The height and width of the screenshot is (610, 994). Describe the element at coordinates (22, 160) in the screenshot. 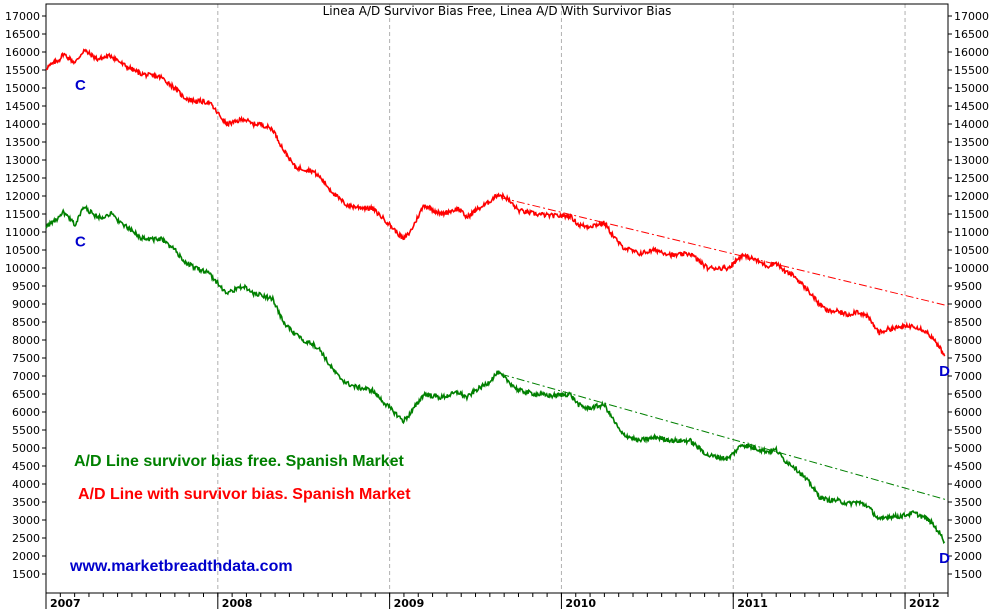

I see `y-tick-label-left: 13000` at that location.